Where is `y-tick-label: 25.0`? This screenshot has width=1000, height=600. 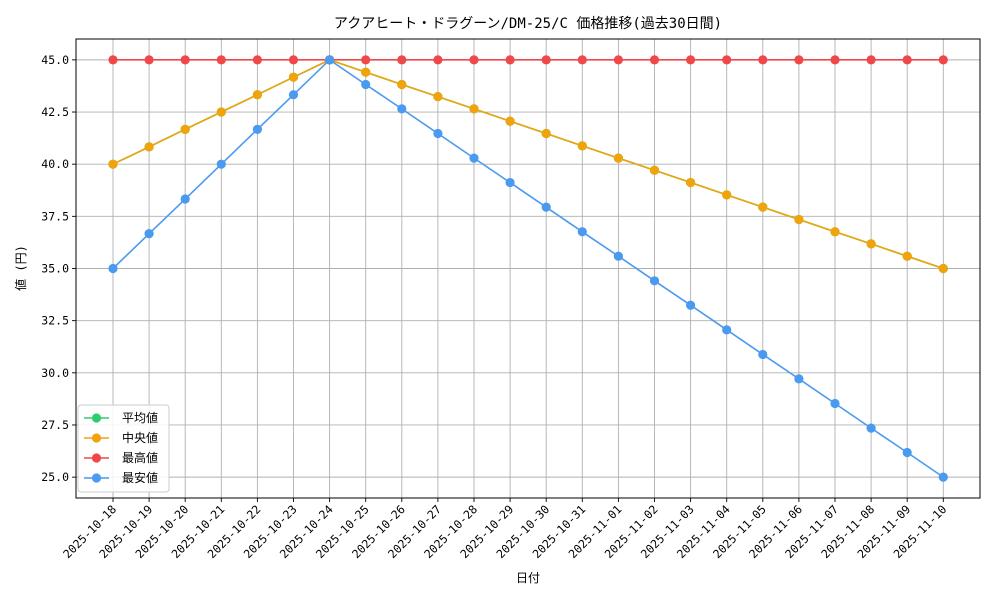
y-tick-label: 25.0 is located at coordinates (55, 477).